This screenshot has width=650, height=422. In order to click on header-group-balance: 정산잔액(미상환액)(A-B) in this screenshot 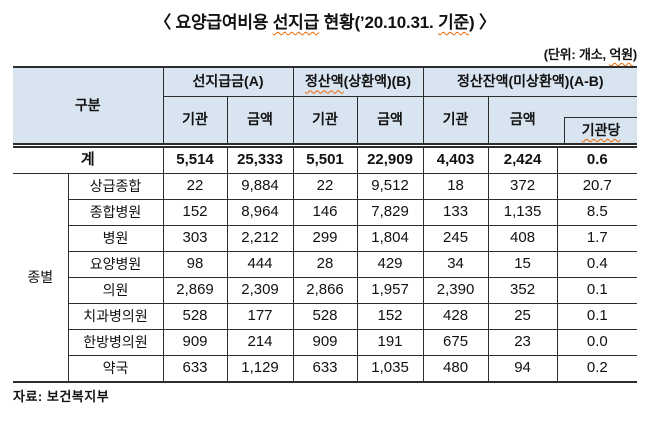, I will do `click(530, 81)`.